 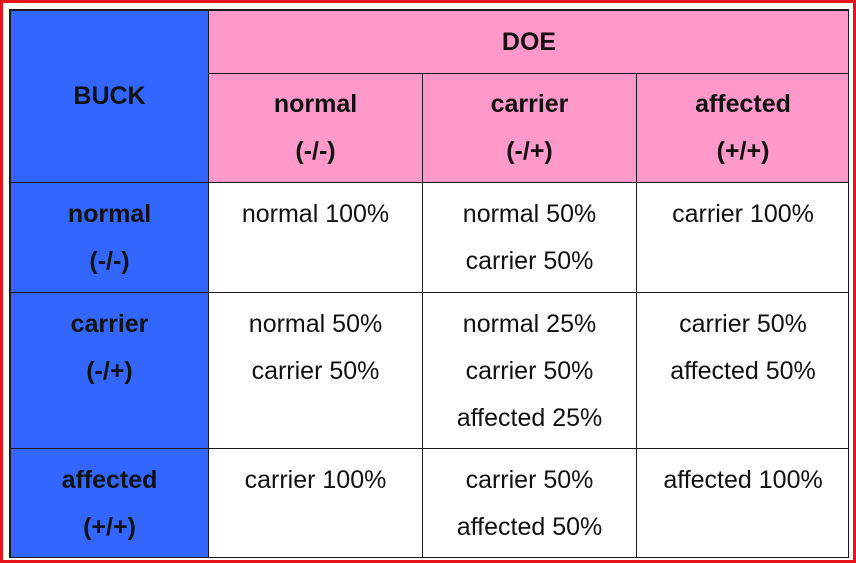 What do you see at coordinates (315, 214) in the screenshot?
I see `result-line: normal 100%` at bounding box center [315, 214].